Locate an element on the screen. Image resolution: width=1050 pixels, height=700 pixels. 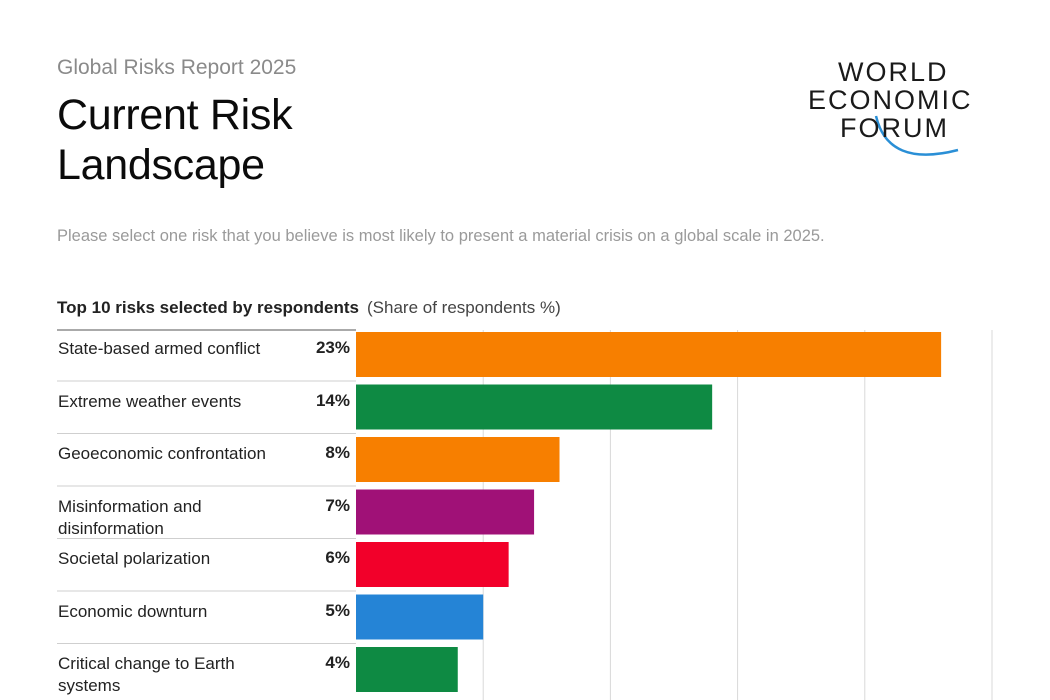
value-label: 6% is located at coordinates (337, 557).